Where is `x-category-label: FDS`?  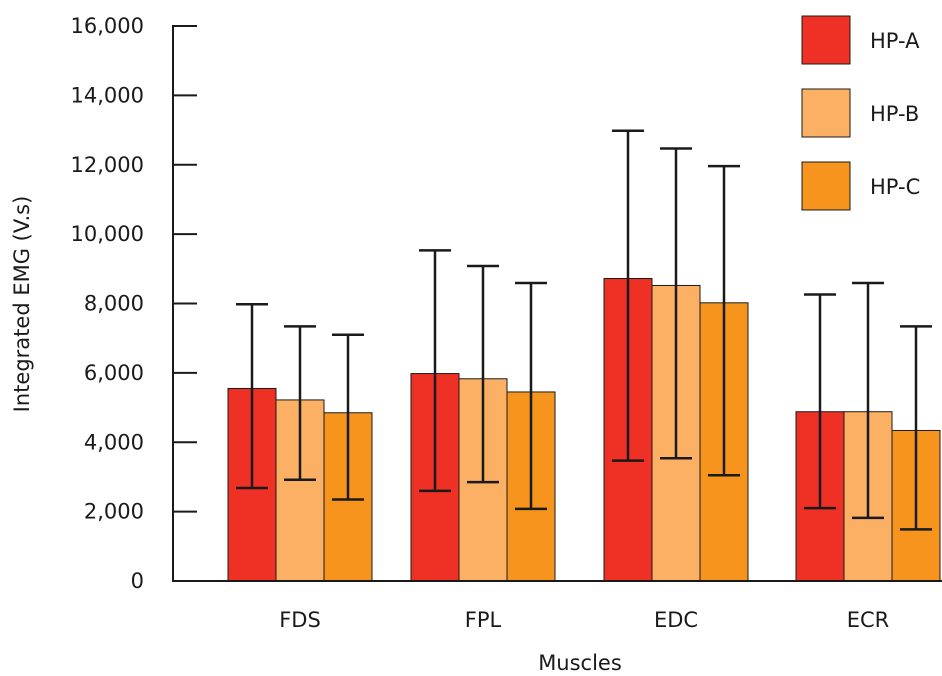 x-category-label: FDS is located at coordinates (300, 620).